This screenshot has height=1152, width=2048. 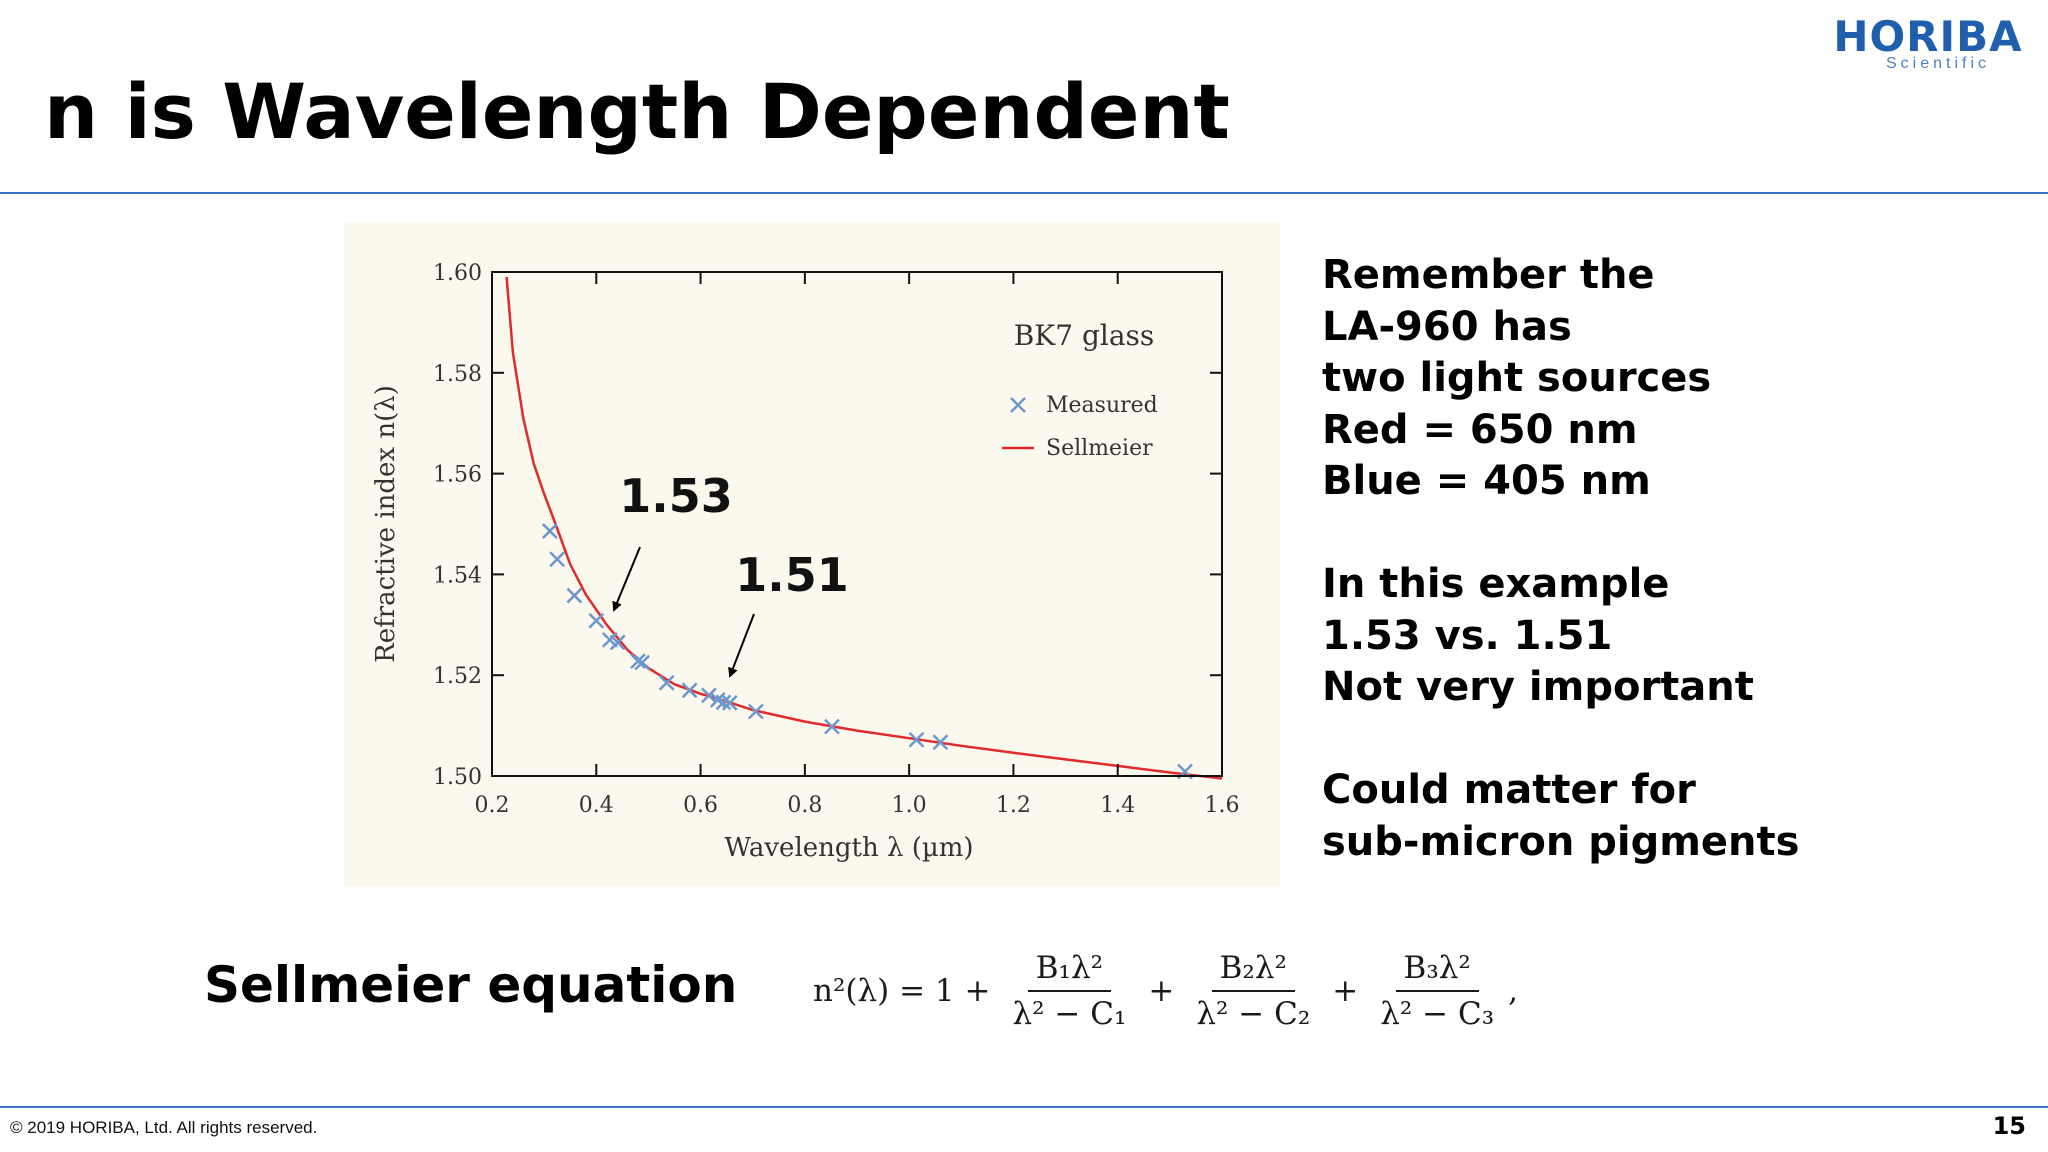 What do you see at coordinates (1509, 790) in the screenshot?
I see `note-line: Could matter for` at bounding box center [1509, 790].